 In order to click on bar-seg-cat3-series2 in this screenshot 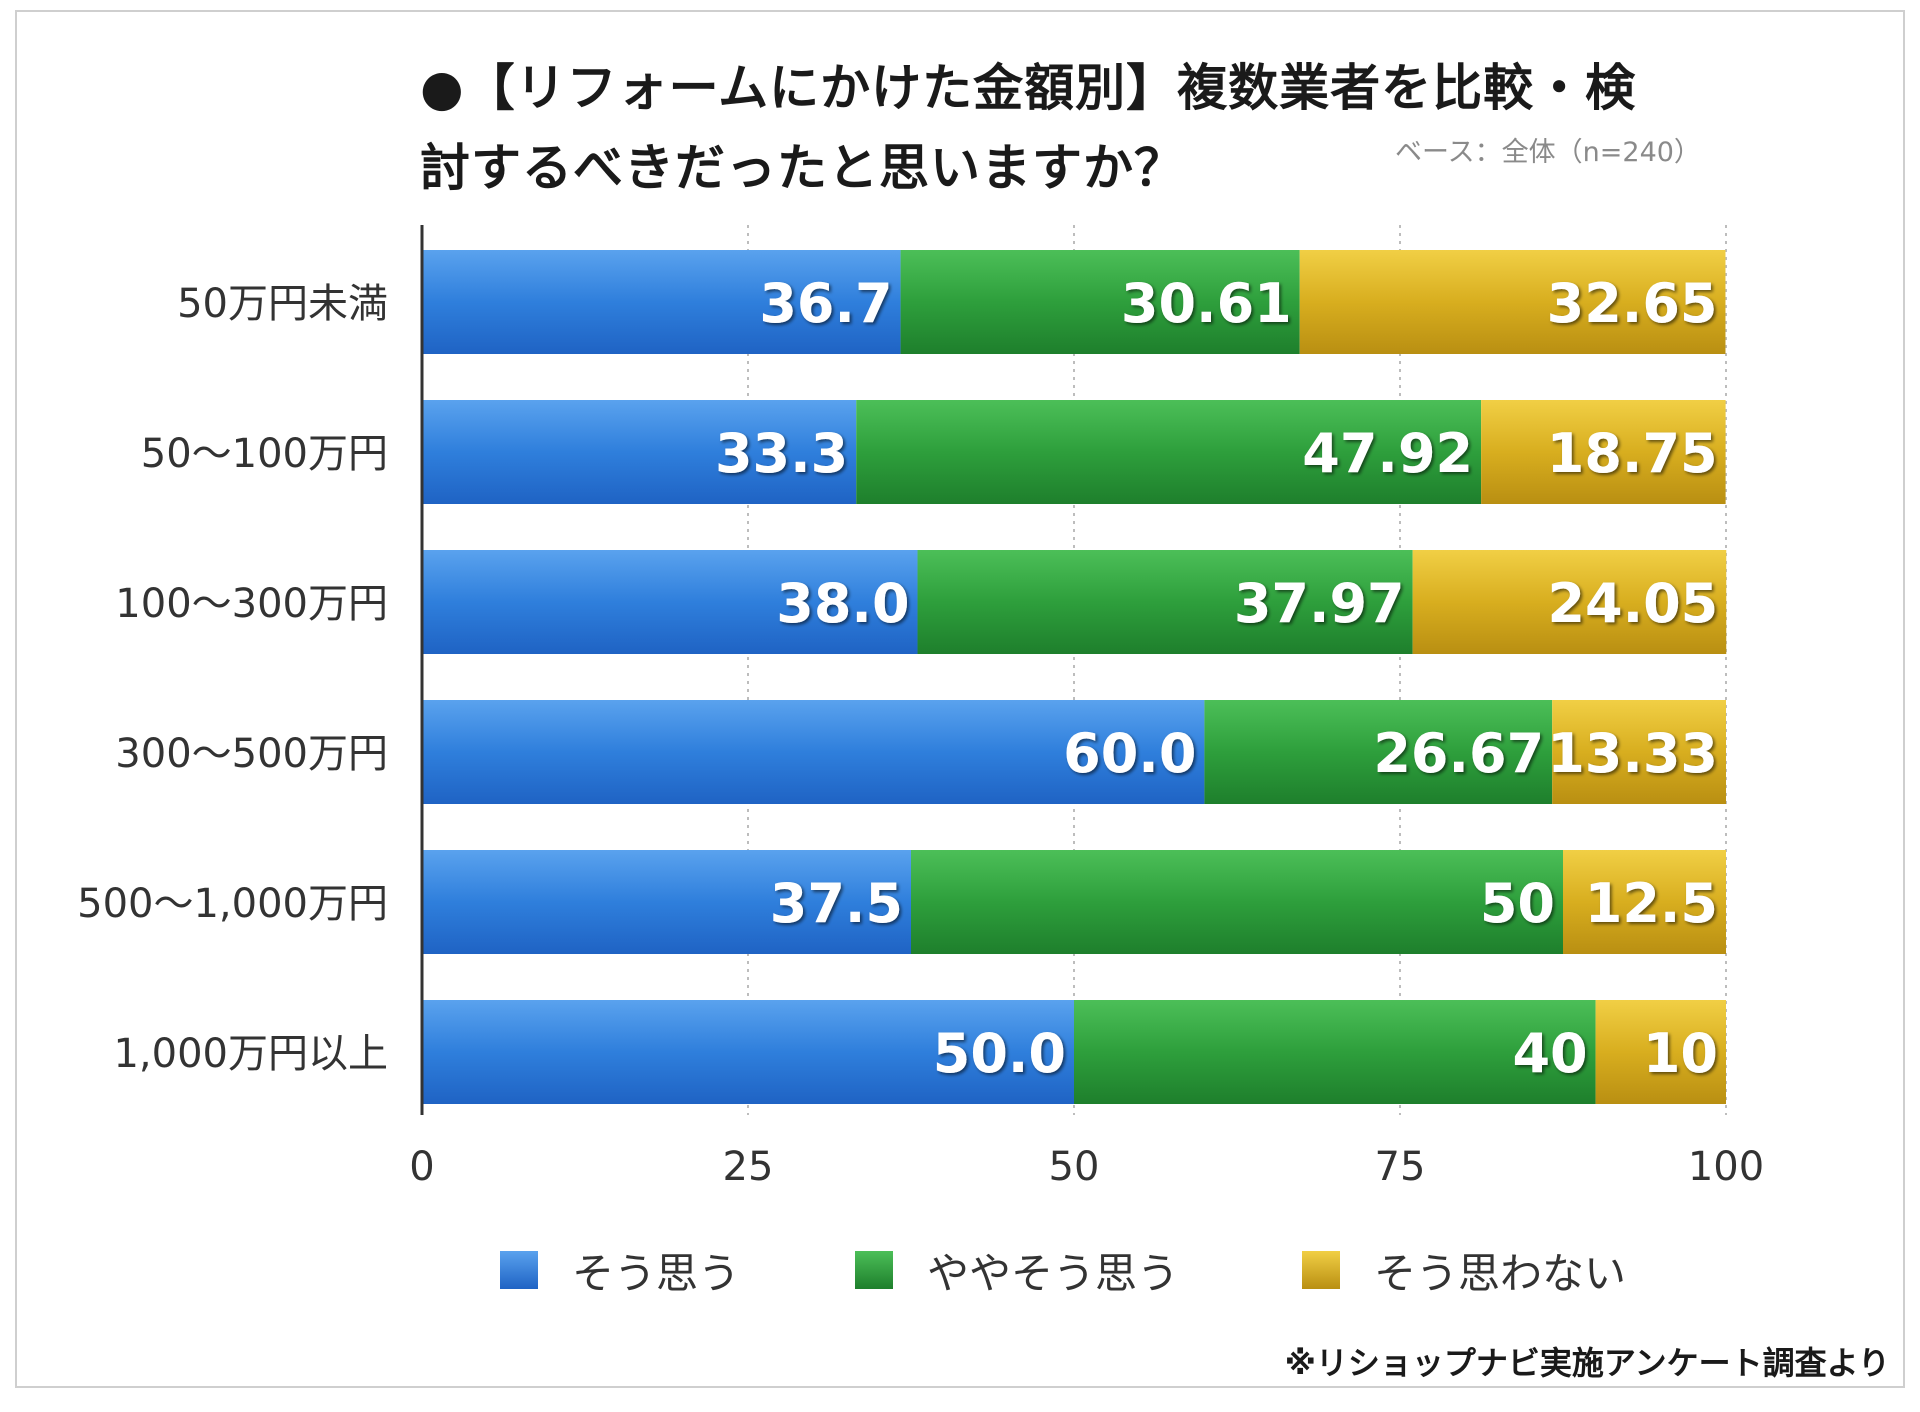, I will do `click(1378, 752)`.